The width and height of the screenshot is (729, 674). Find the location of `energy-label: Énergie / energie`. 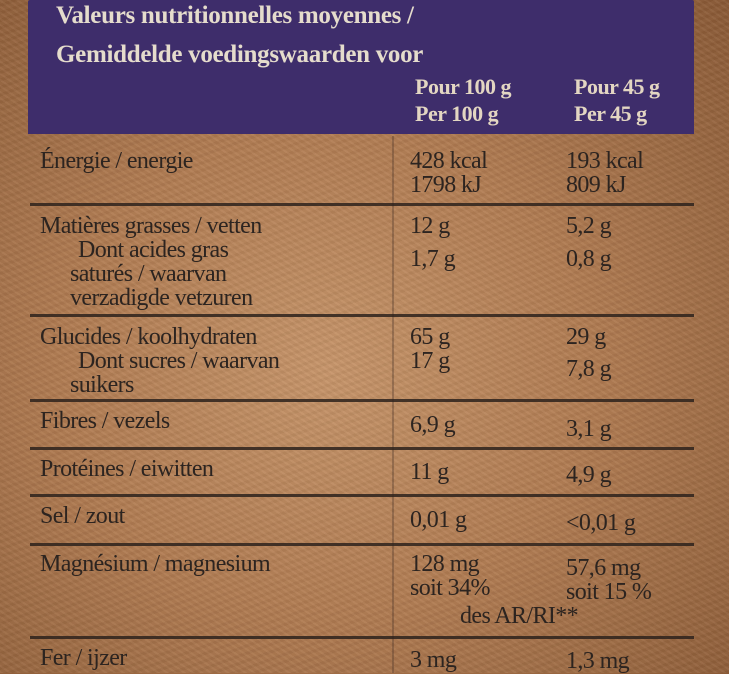

energy-label: Énergie / energie is located at coordinates (116, 161).